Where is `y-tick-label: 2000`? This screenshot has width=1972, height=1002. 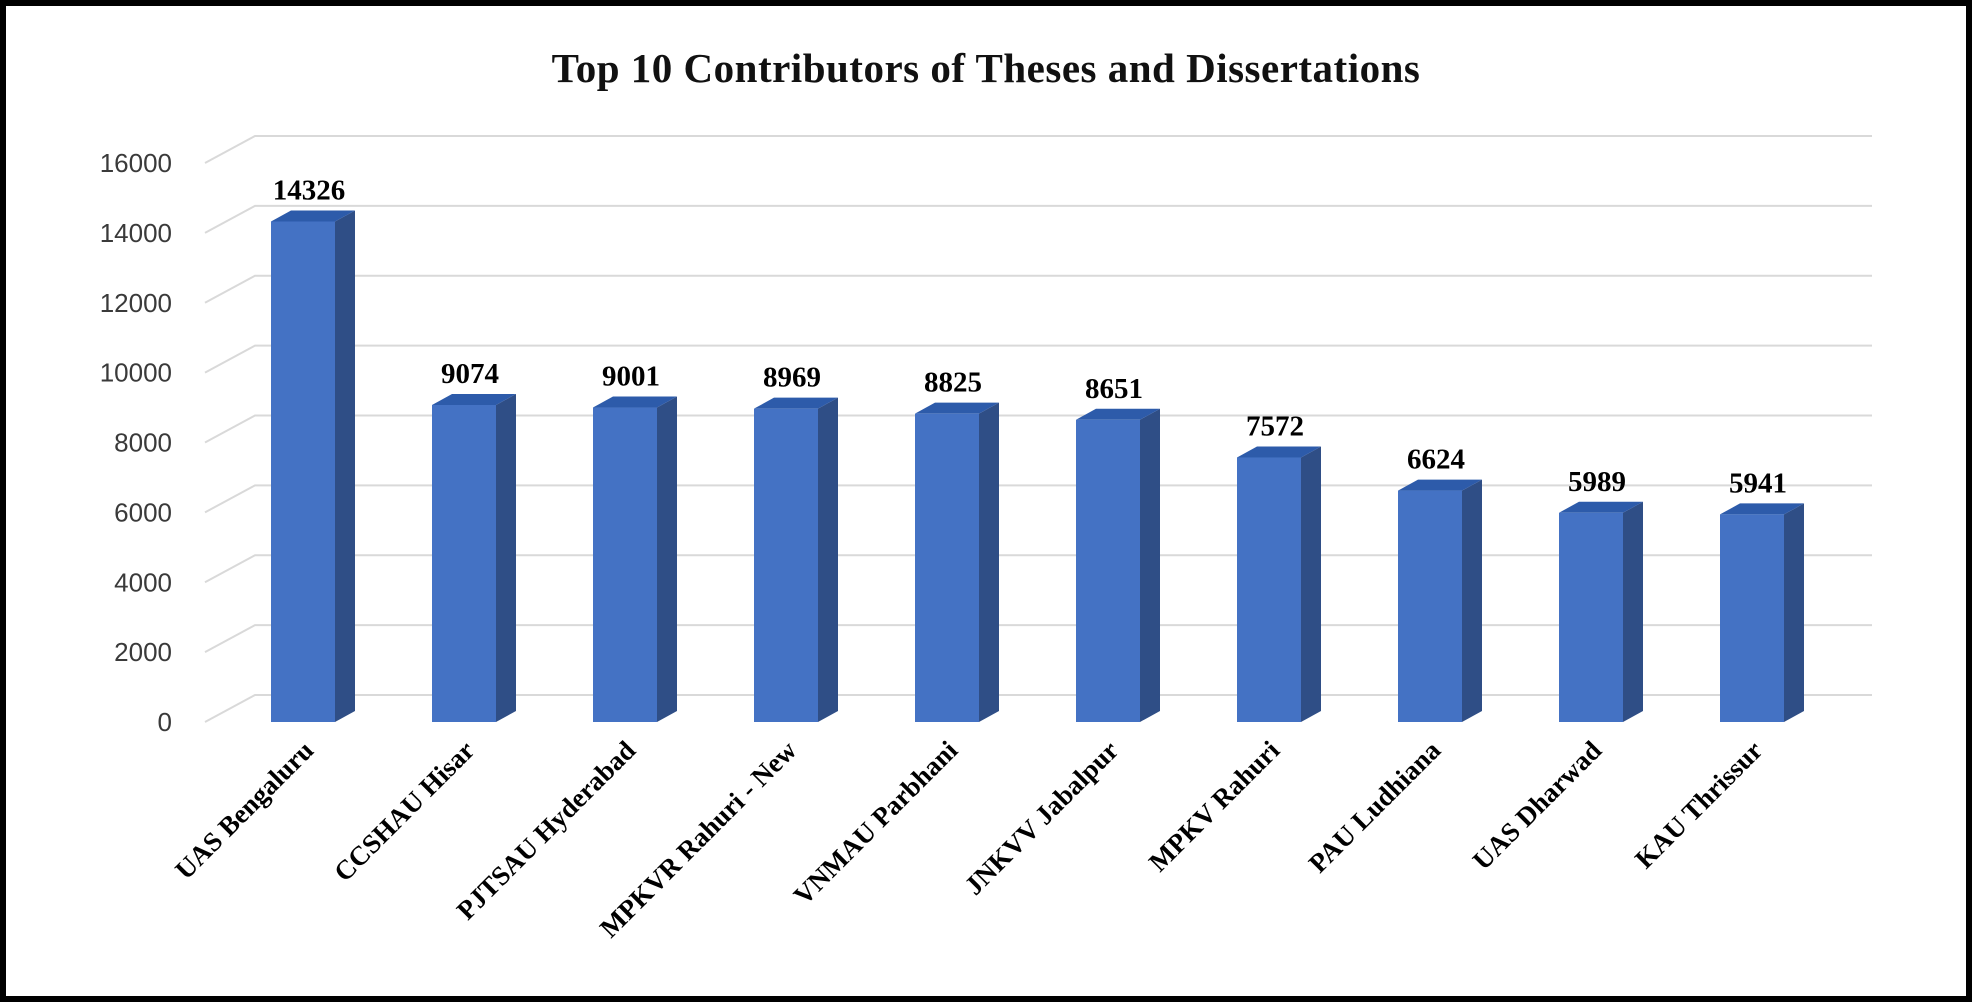
y-tick-label: 2000 is located at coordinates (143, 652).